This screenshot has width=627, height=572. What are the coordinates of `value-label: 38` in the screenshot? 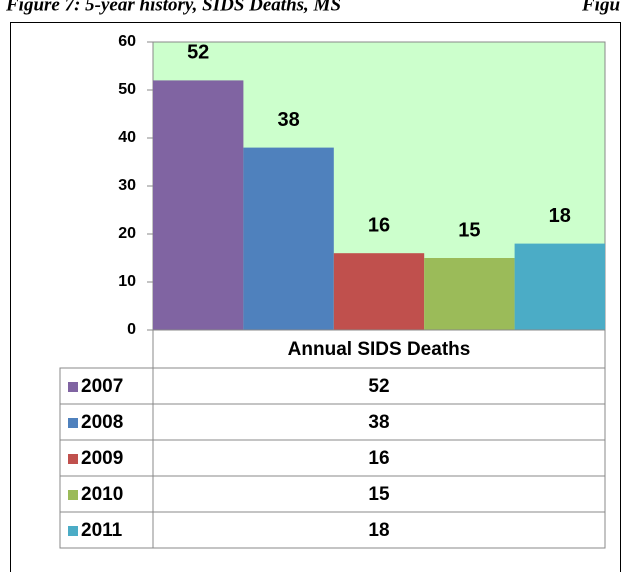 It's located at (288, 120).